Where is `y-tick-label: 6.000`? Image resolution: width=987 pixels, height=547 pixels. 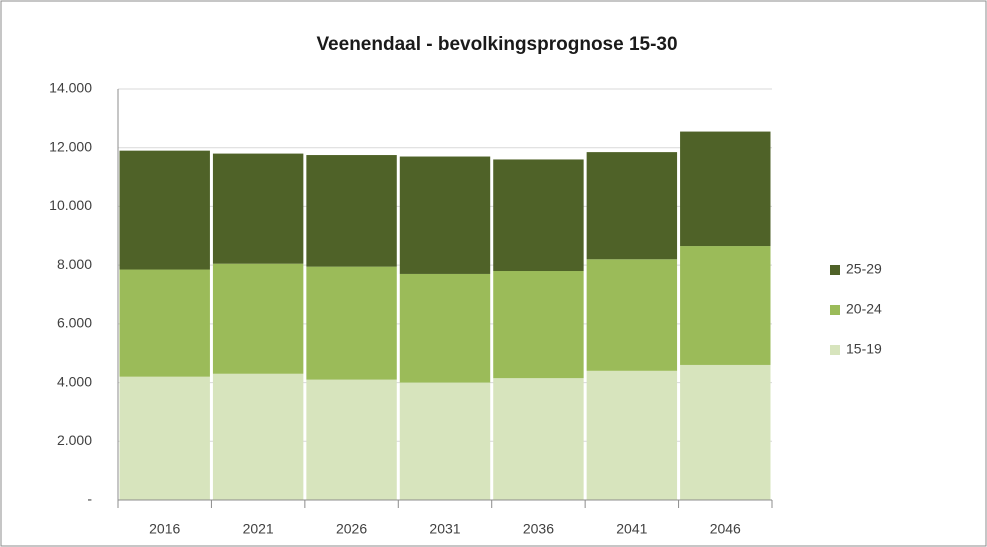
y-tick-label: 6.000 is located at coordinates (74, 323).